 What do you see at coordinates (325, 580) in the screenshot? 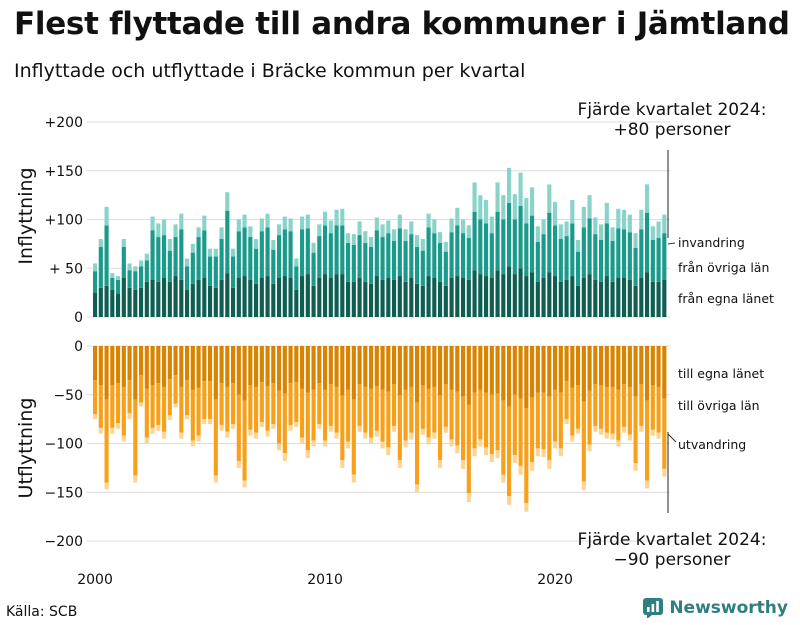
I see `xtick-label: 2010` at bounding box center [325, 580].